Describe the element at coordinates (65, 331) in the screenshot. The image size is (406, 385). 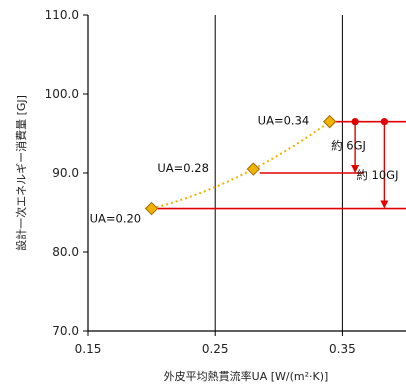
I see `y-tick-label: 70.0` at that location.